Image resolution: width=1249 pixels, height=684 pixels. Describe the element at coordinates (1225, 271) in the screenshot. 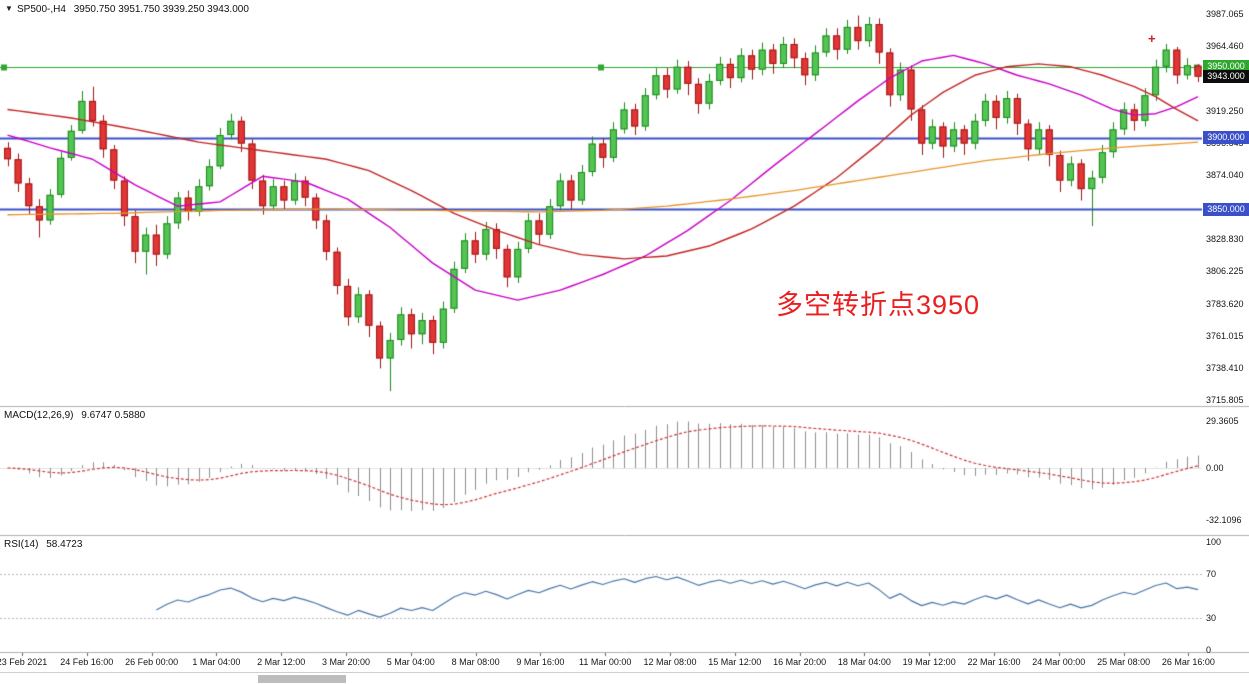

I see `price-axis-label: 3806.225` at that location.